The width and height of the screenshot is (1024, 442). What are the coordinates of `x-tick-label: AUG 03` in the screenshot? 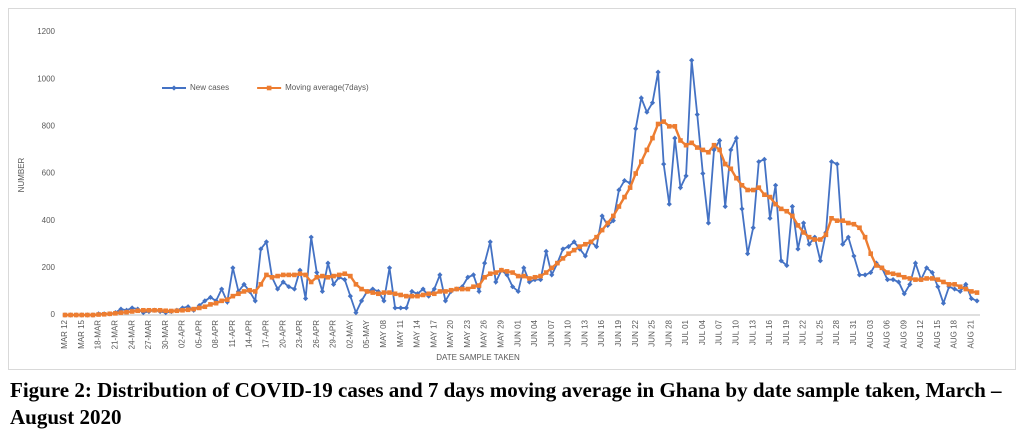 It's located at (870, 333).